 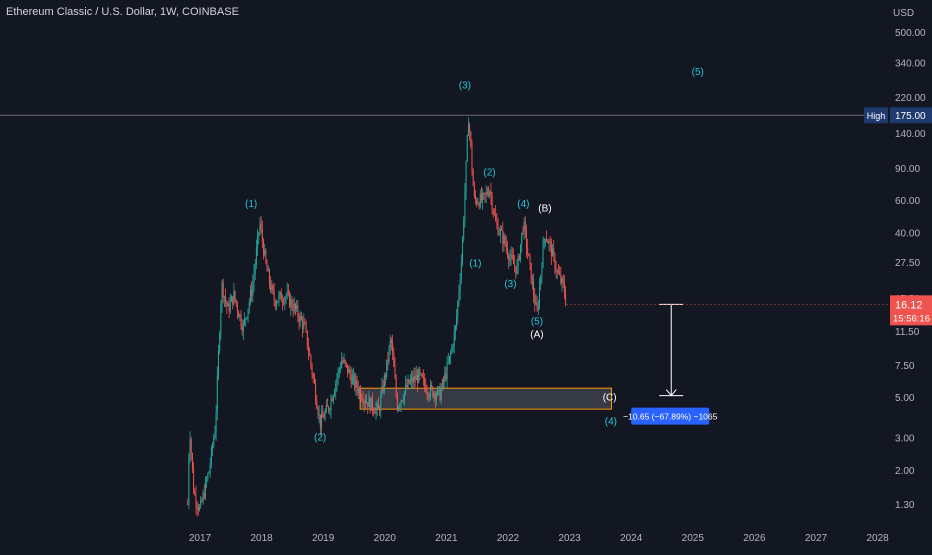 What do you see at coordinates (877, 538) in the screenshot?
I see `x-tick-label: 2028` at bounding box center [877, 538].